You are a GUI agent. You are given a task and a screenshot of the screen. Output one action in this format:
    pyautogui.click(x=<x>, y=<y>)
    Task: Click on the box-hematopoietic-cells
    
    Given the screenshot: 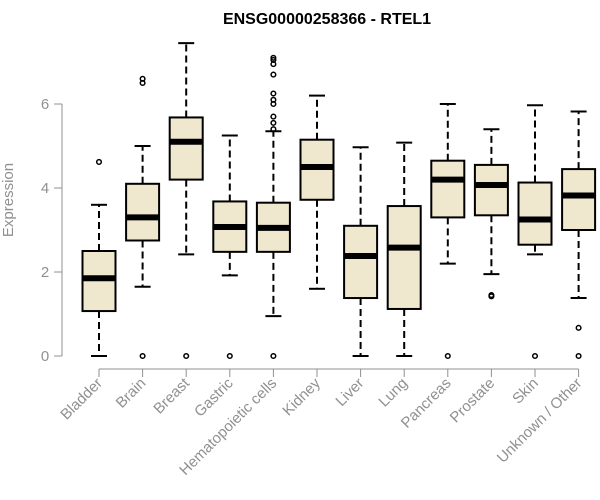 What is the action you would take?
    pyautogui.click(x=273, y=207)
    